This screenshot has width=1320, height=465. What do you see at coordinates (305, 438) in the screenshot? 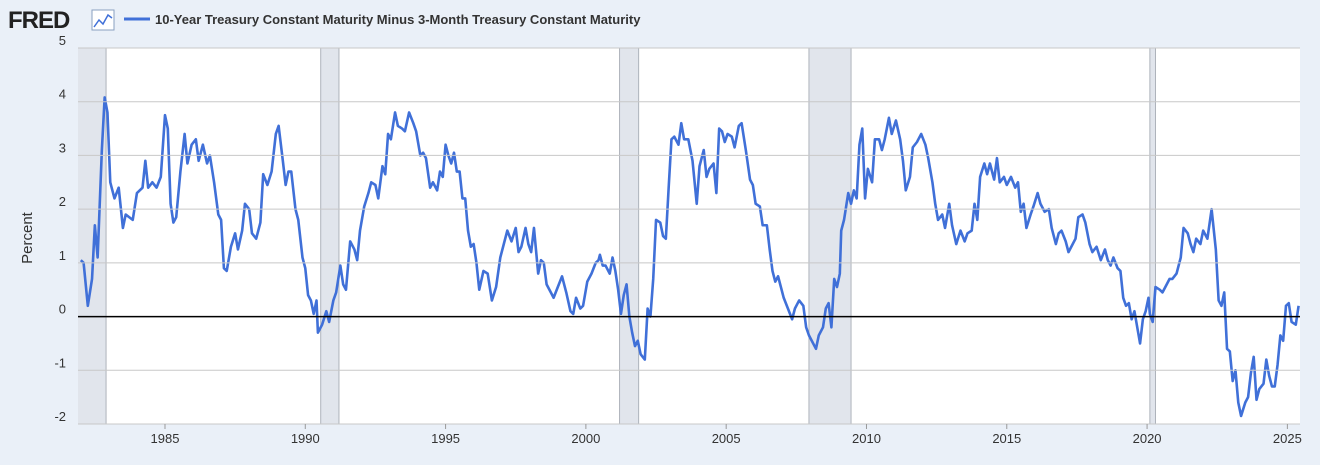
I see `x-tick-label: 1990` at bounding box center [305, 438].